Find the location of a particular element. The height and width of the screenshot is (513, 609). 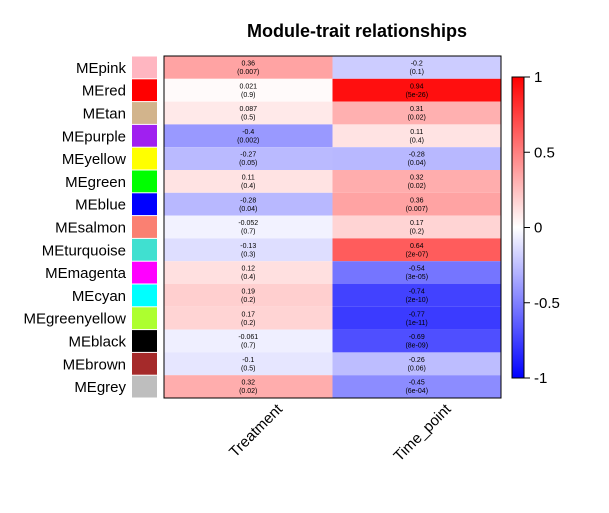

cell-pvalue-label: (2e-10) is located at coordinates (416, 300).